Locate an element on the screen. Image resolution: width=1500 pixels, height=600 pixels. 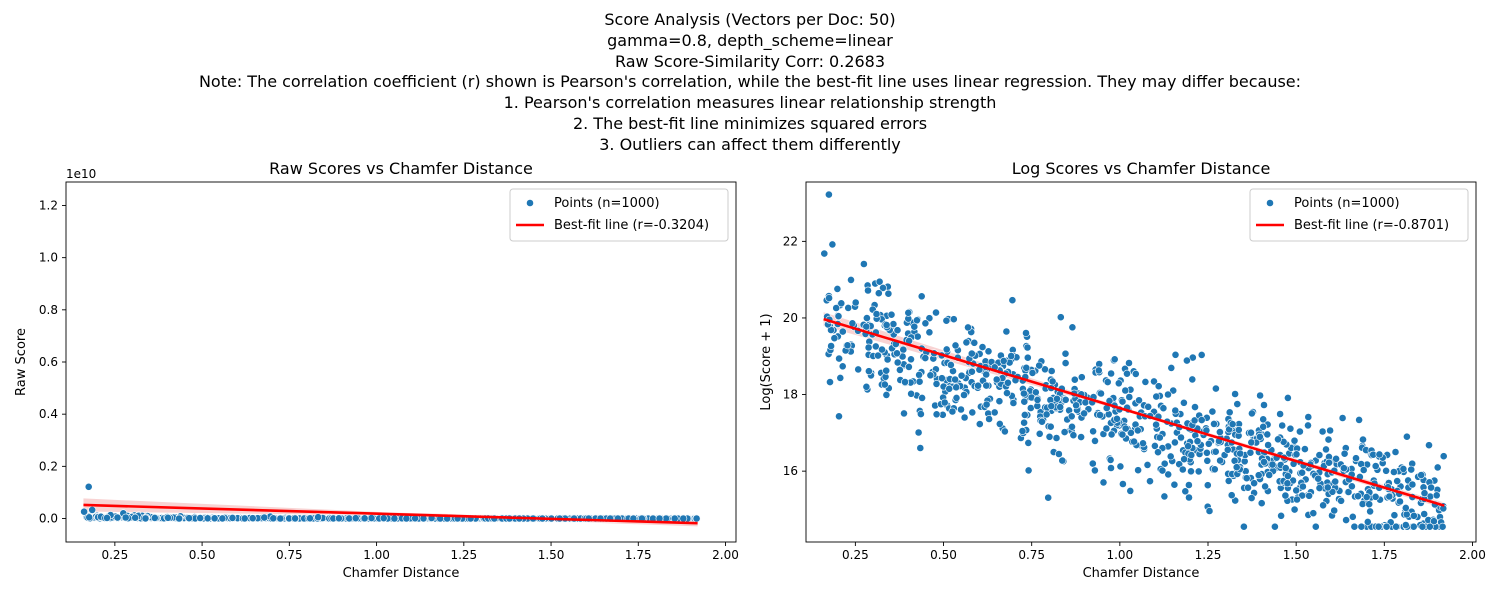
x-tick-label: 1.75 is located at coordinates (638, 555).